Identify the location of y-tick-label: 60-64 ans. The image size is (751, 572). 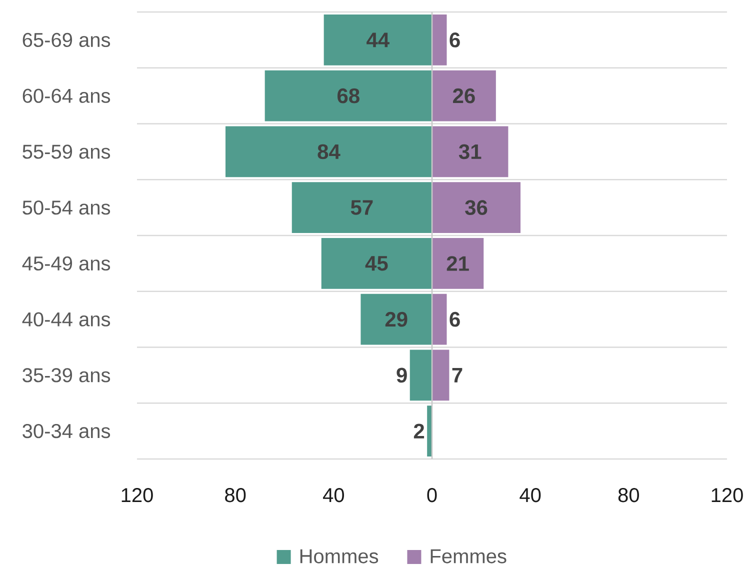
(66, 95).